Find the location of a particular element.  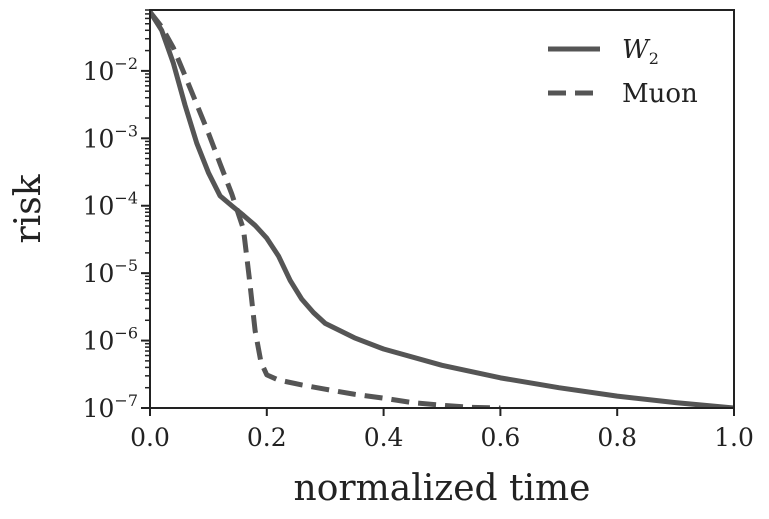

x-tick-label: 0.2 is located at coordinates (267, 437).